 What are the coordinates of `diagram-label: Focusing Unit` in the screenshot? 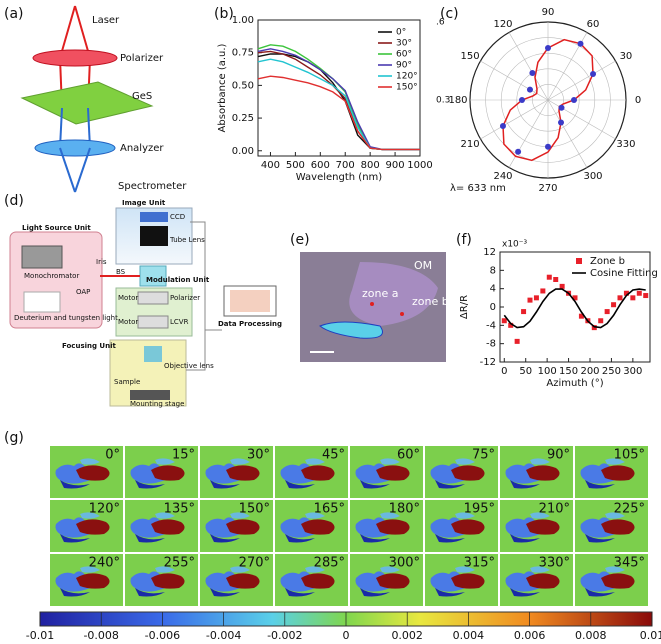 It's located at (89, 346).